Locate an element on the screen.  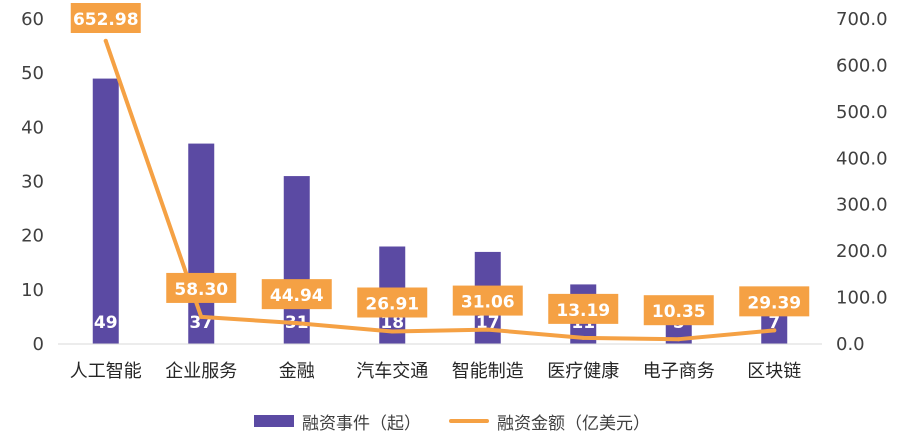
left-tick-label: 50 is located at coordinates (32, 73).